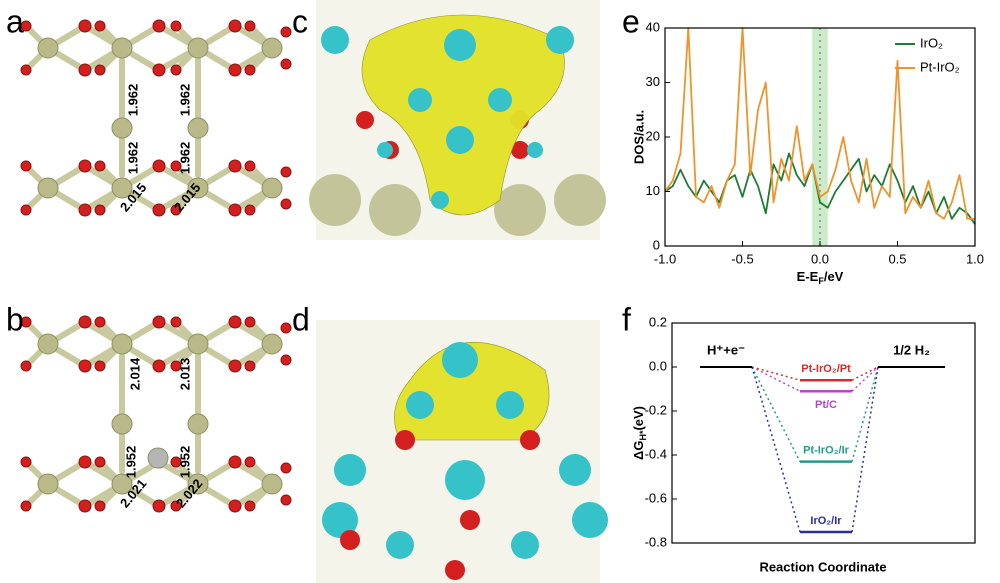  What do you see at coordinates (823, 433) in the screenshot?
I see `axes-frame` at bounding box center [823, 433].